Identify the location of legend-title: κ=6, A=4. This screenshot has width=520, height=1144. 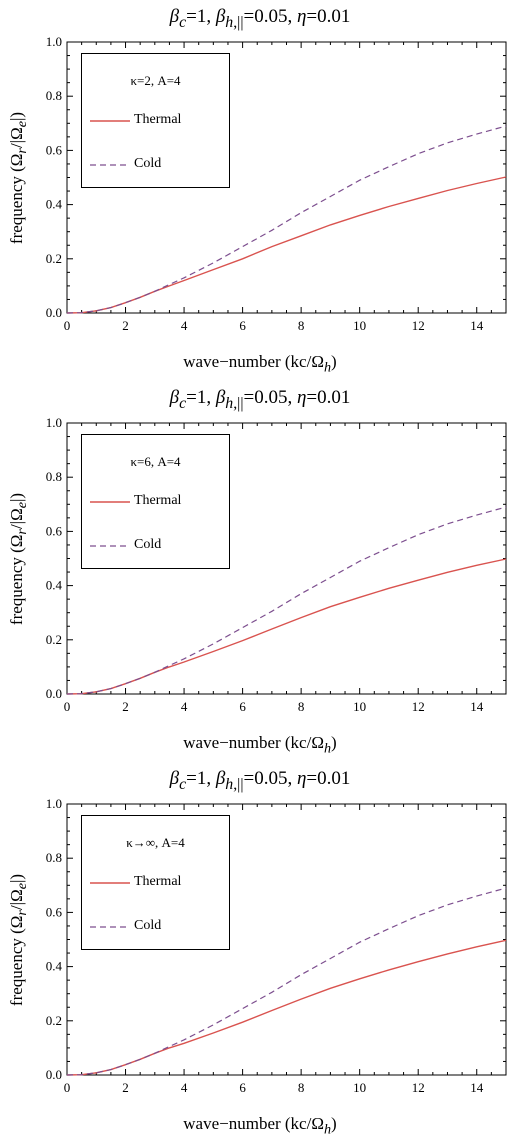
(155, 461).